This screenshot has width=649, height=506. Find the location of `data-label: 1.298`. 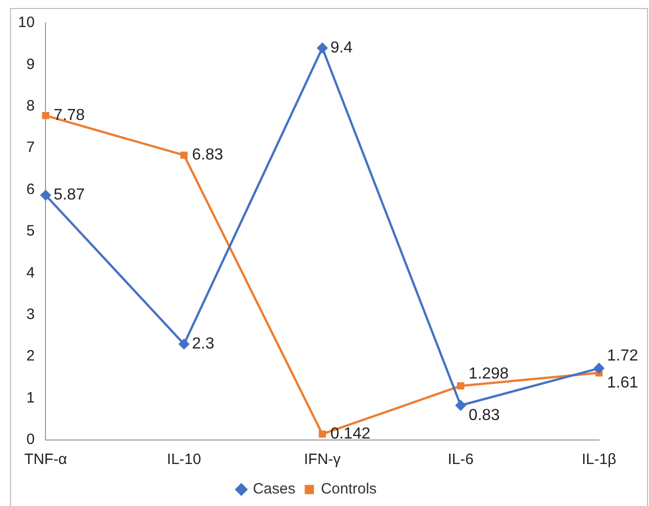

data-label: 1.298 is located at coordinates (488, 373).